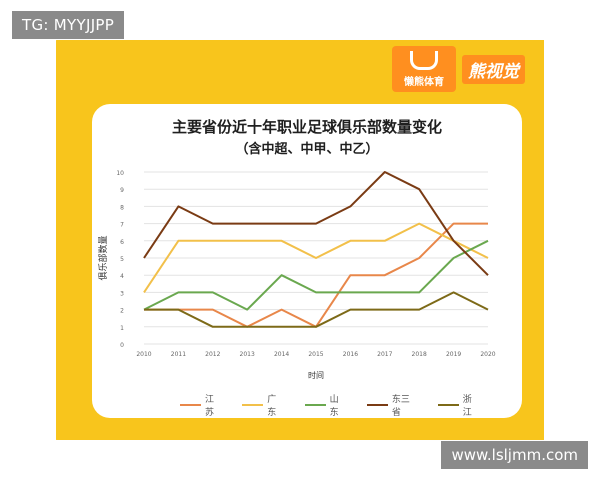 The height and width of the screenshot is (480, 600). Describe the element at coordinates (493, 69) in the screenshot. I see `brand-slogan: 熊视觉` at that location.